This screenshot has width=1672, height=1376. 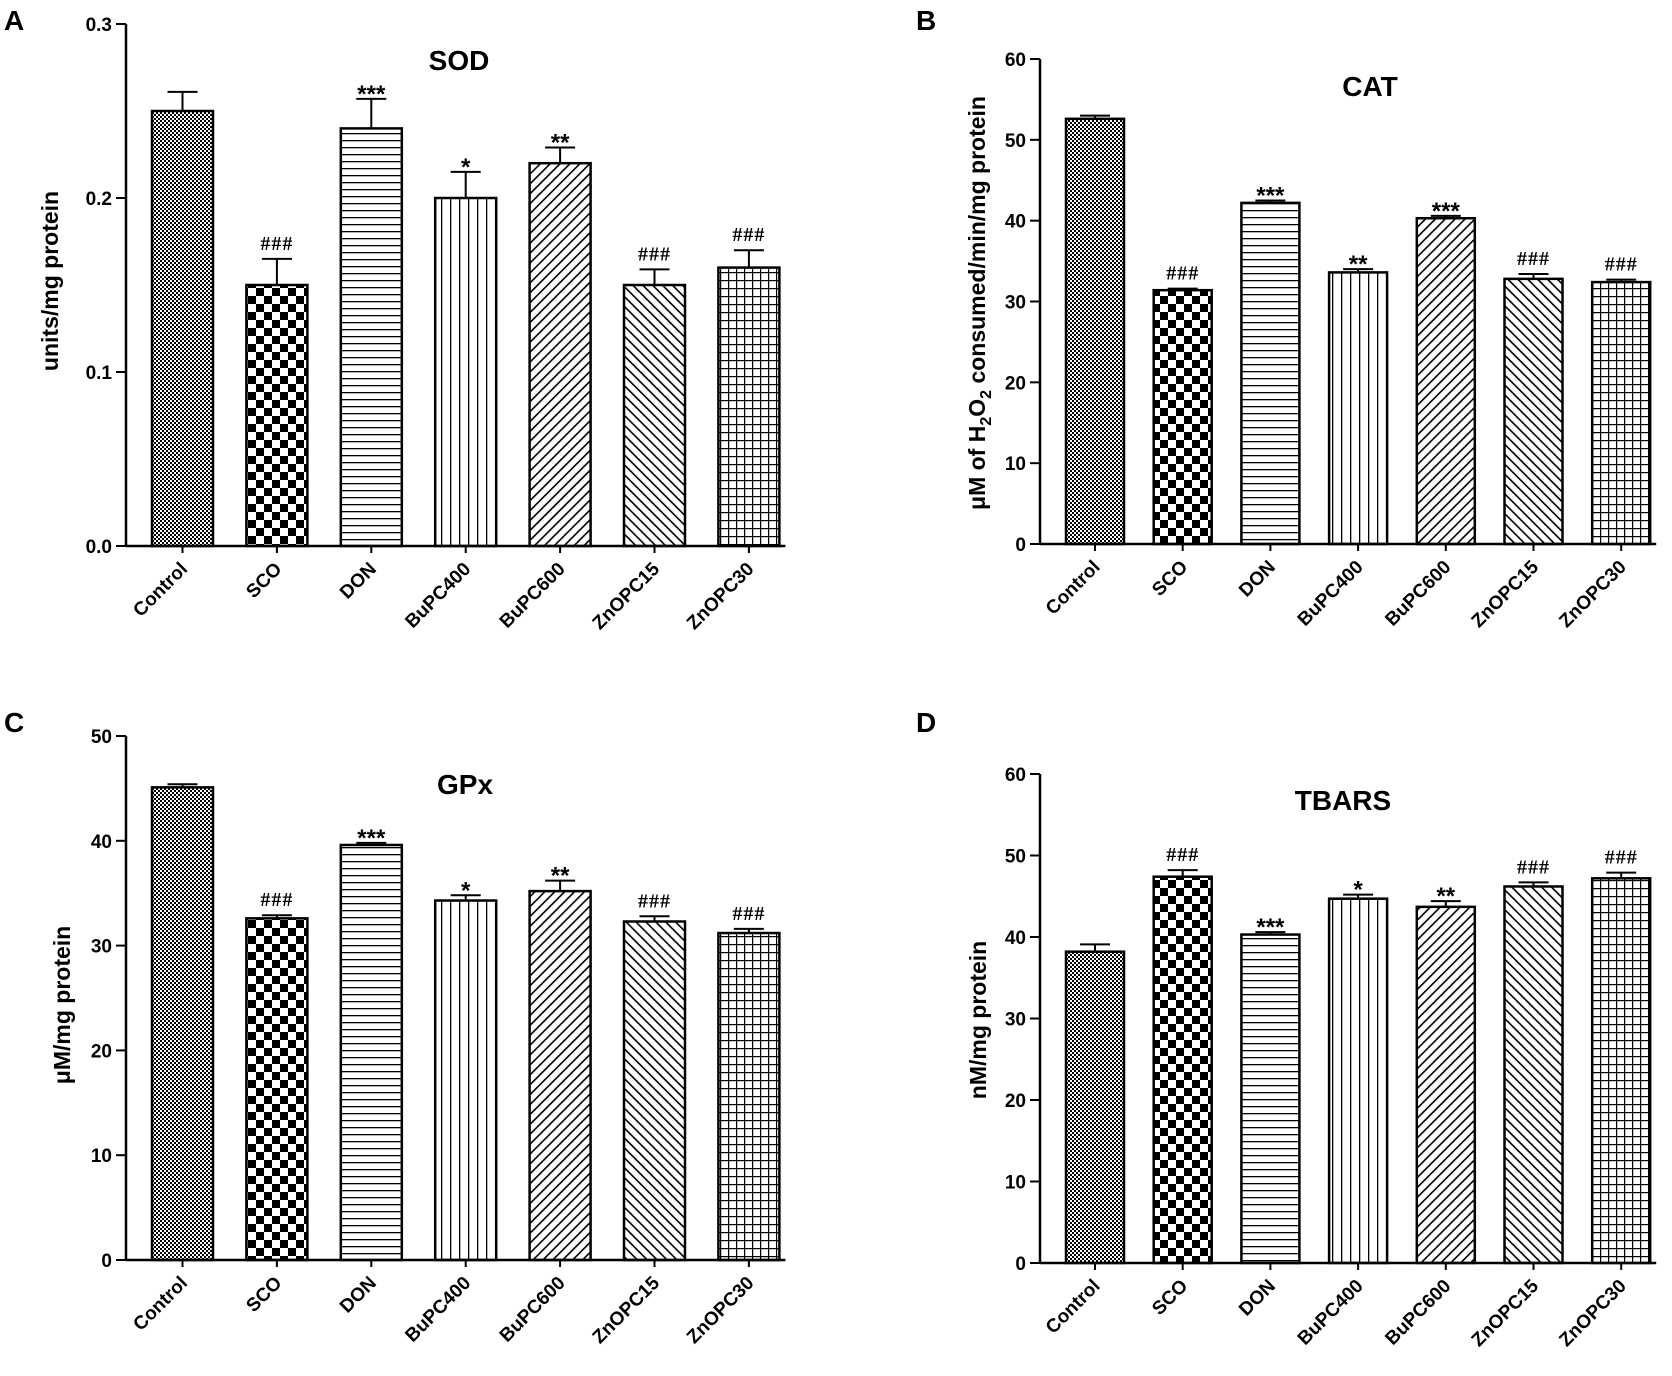 I want to click on y-axis-label-gpx: μM/mg protein, so click(x=62, y=1005).